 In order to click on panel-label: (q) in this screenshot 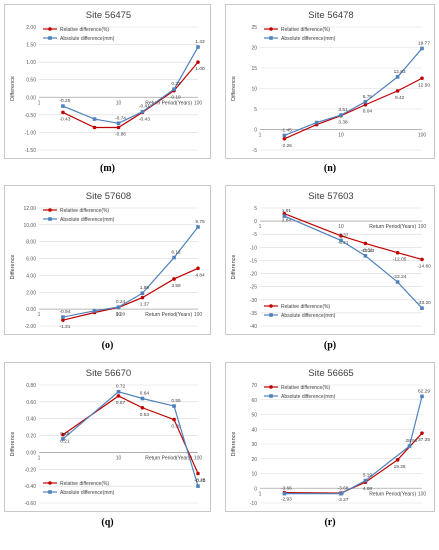, I will do `click(107, 522)`.